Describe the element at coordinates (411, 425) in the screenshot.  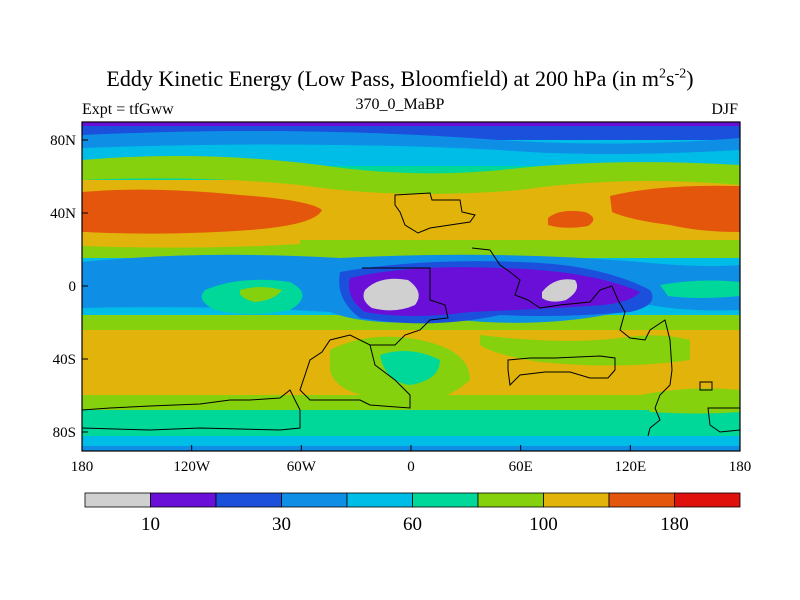
I see `band-s4` at that location.